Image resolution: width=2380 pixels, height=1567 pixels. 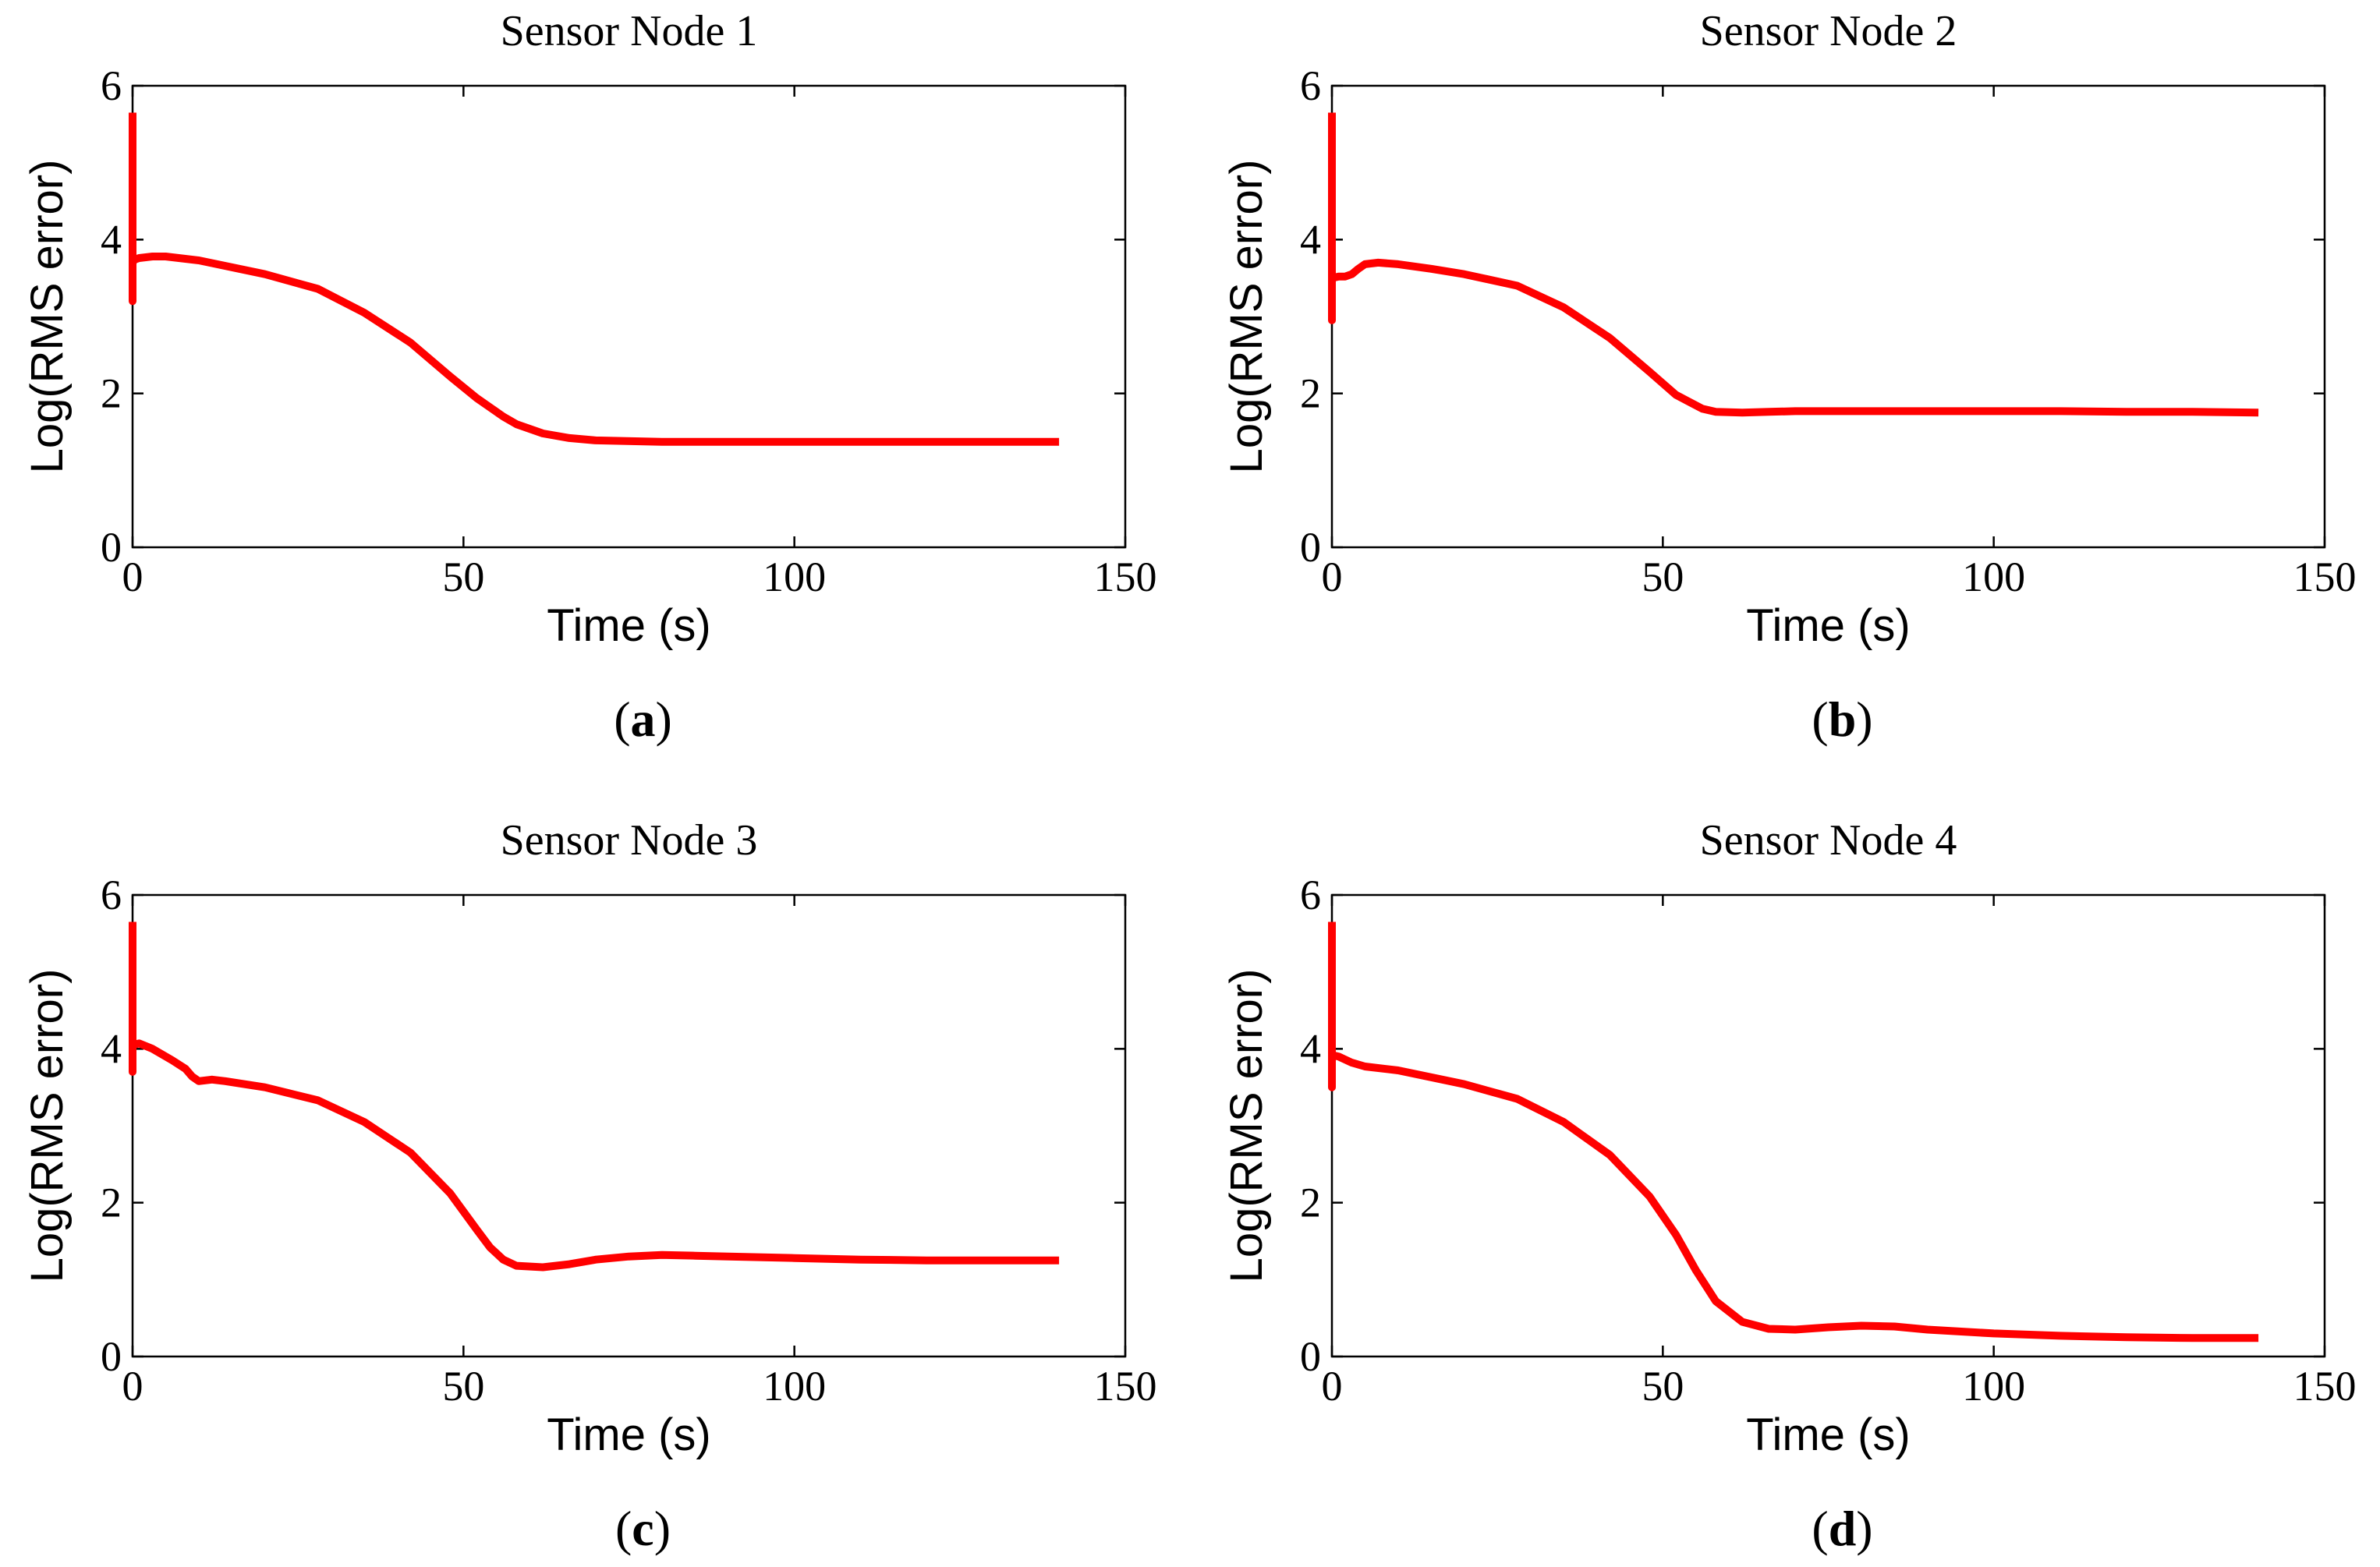 I want to click on chart-title: Sensor Node 2, so click(x=1829, y=31).